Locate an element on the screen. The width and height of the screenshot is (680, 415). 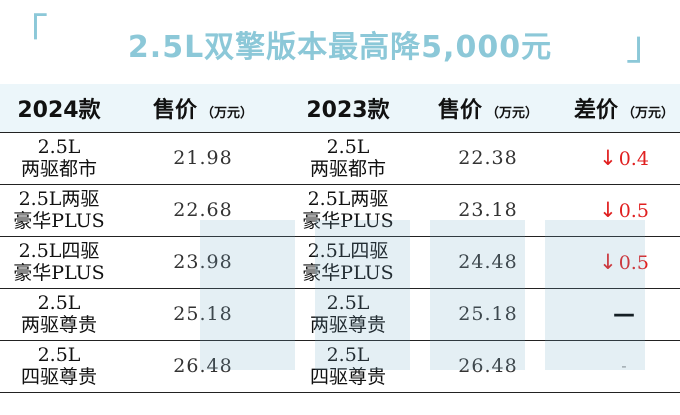
trim-2023: 2.5L 两驱尊贵 is located at coordinates (348, 314).